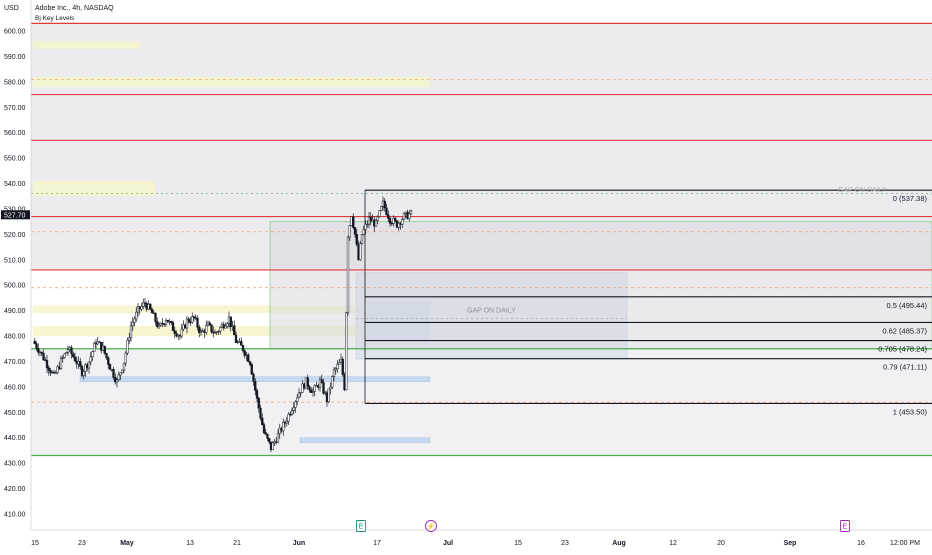  What do you see at coordinates (15, 489) in the screenshot?
I see `y-tick-label: 420.00` at bounding box center [15, 489].